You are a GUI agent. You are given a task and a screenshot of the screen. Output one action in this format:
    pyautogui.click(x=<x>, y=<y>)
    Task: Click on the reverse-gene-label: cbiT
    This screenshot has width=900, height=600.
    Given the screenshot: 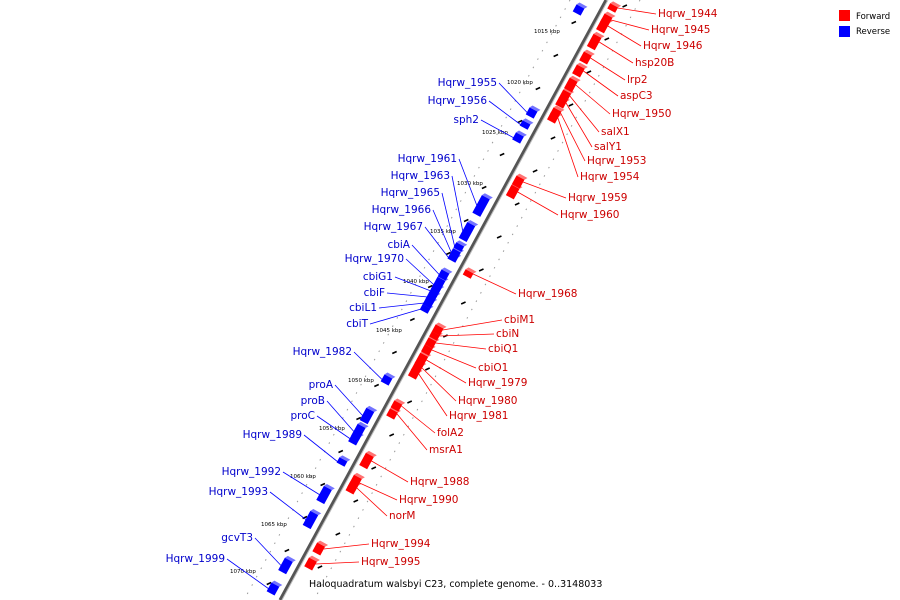 What is the action you would take?
    pyautogui.click(x=357, y=324)
    